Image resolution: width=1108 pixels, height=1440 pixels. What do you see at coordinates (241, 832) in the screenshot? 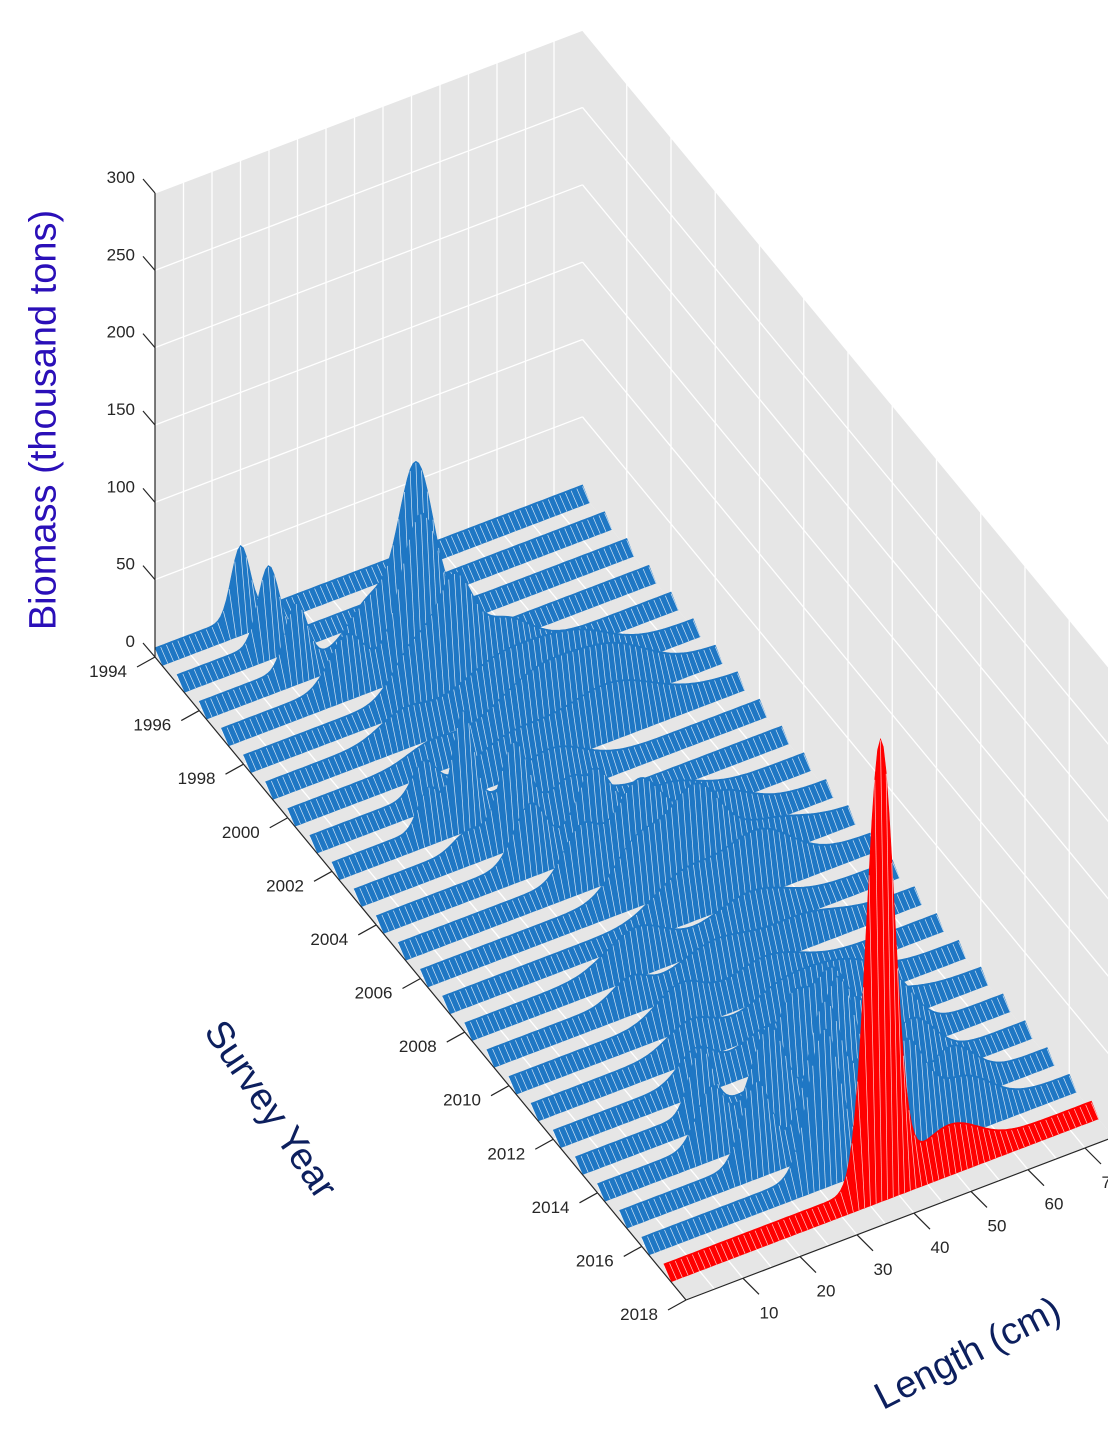
I see `year-tick-label: 2000` at bounding box center [241, 832].